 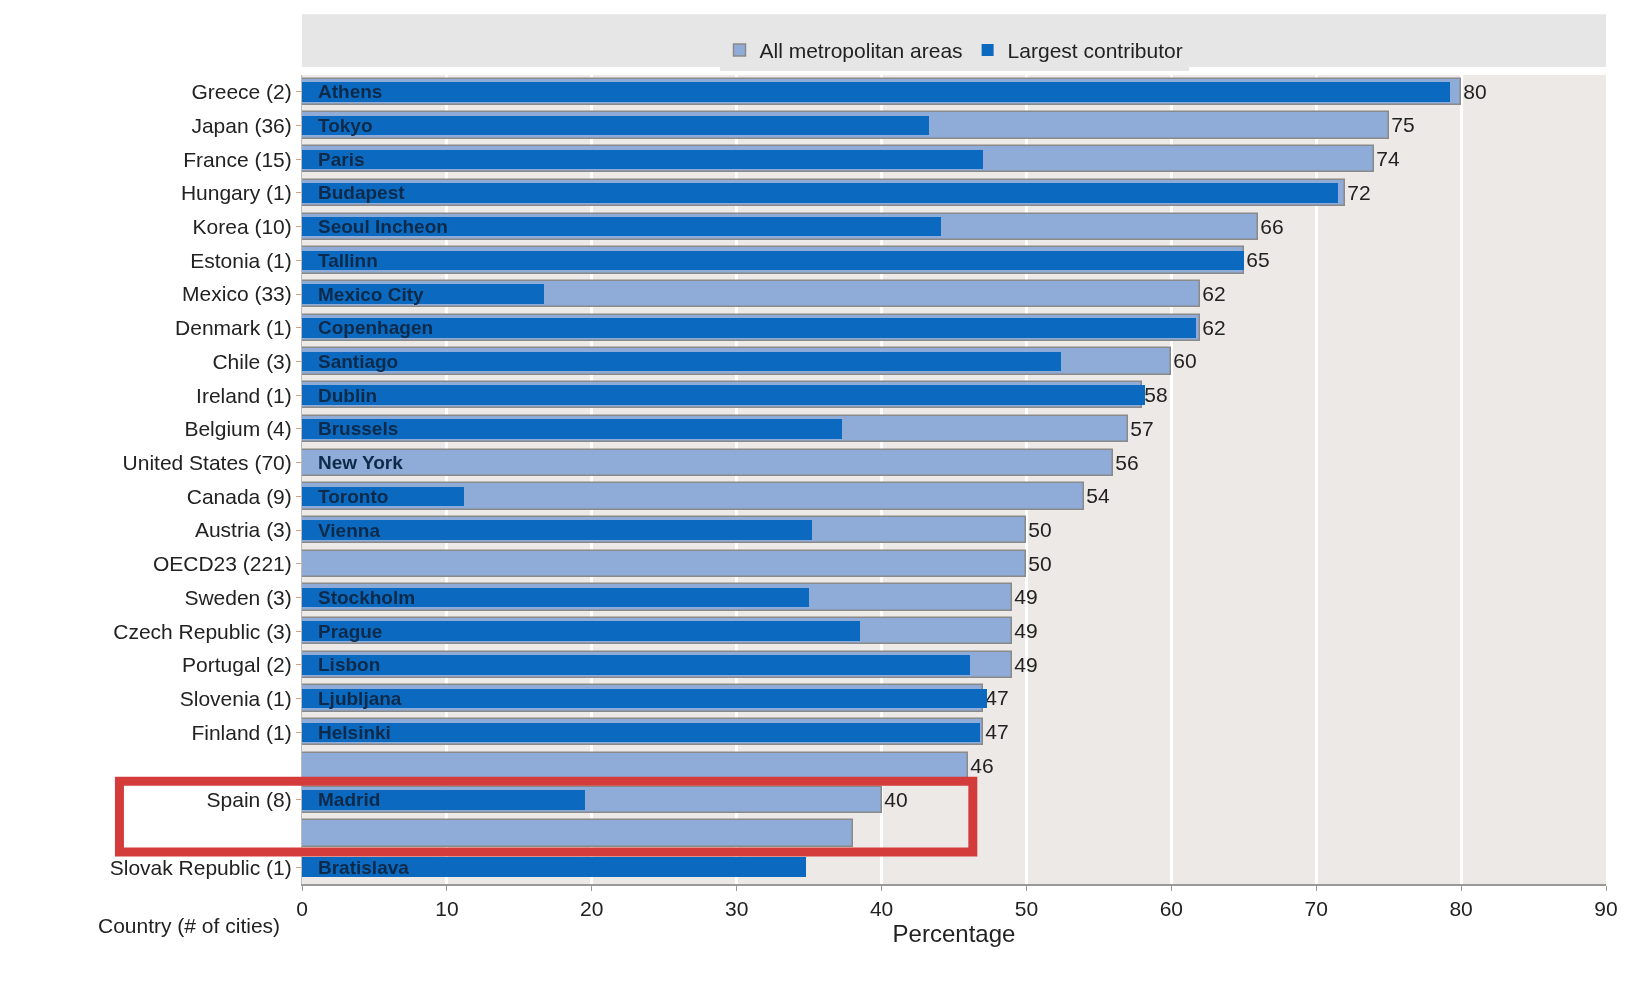 What do you see at coordinates (358, 361) in the screenshot?
I see `annotation: Santiago` at bounding box center [358, 361].